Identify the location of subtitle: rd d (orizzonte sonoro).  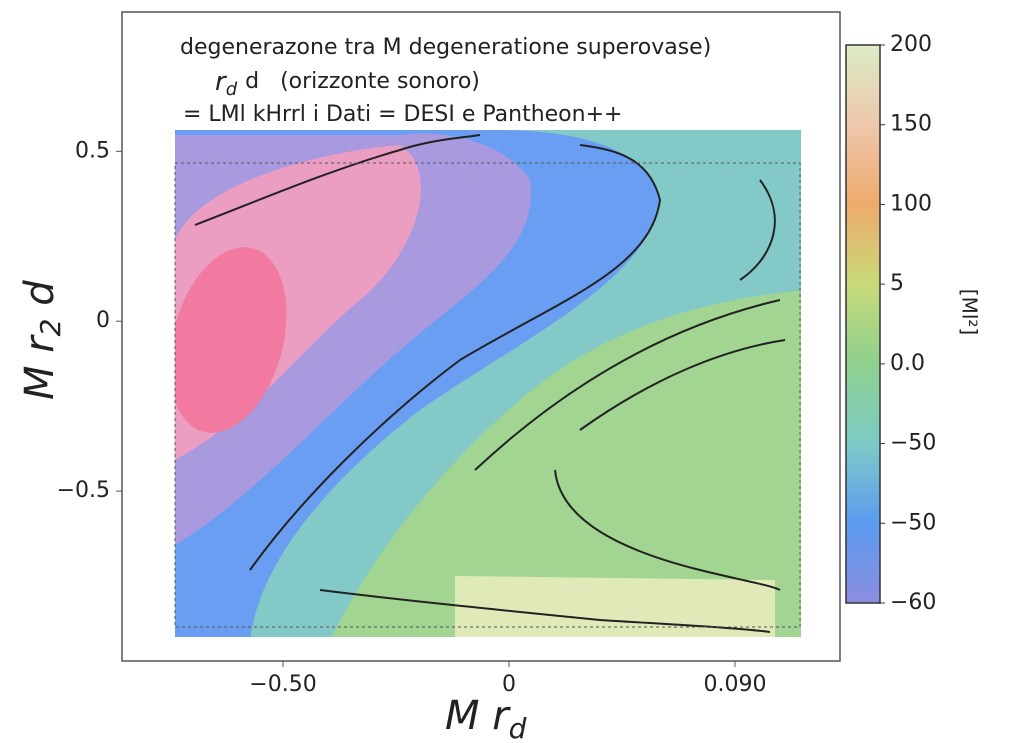
(347, 84).